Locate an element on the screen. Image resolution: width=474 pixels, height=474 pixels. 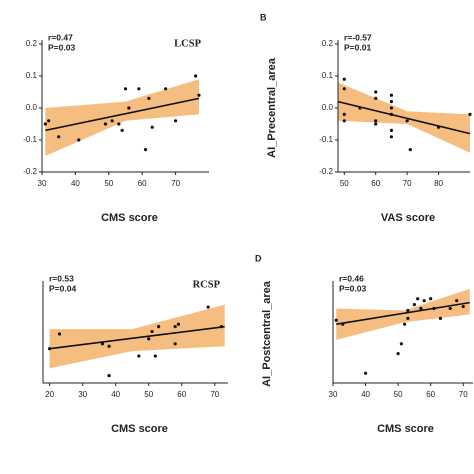
stat-label: r=0.53 is located at coordinates (61, 278).